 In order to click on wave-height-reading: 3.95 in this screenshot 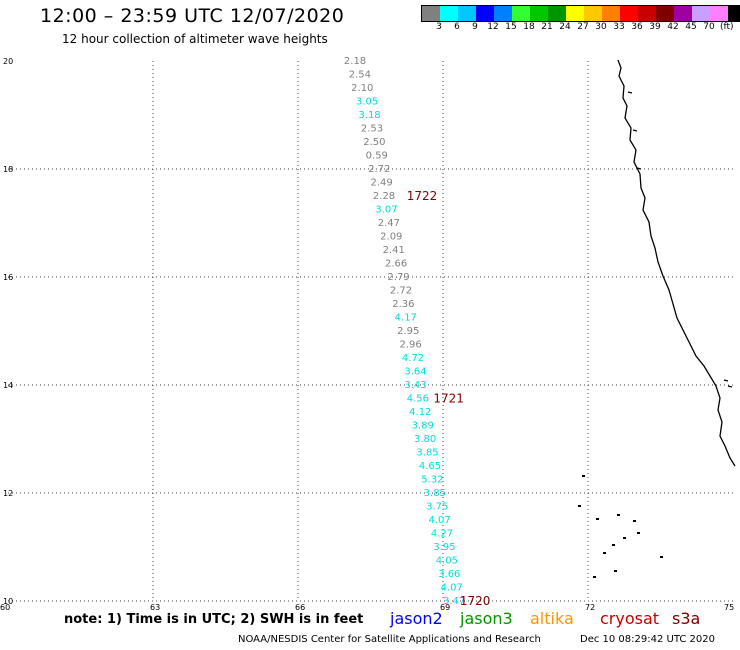, I will do `click(444, 547)`.